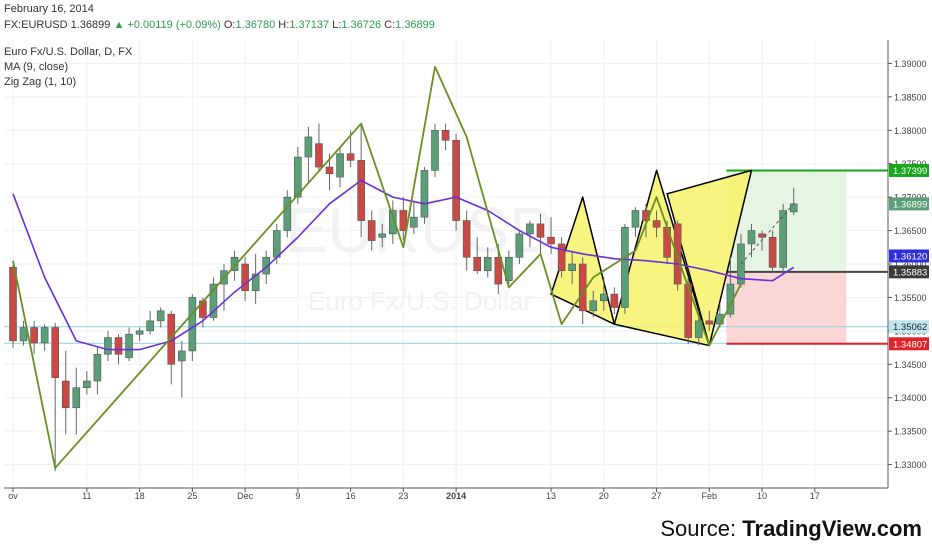 This screenshot has height=555, width=932. Describe the element at coordinates (910, 432) in the screenshot. I see `y-tick-label: 1.33500` at that location.